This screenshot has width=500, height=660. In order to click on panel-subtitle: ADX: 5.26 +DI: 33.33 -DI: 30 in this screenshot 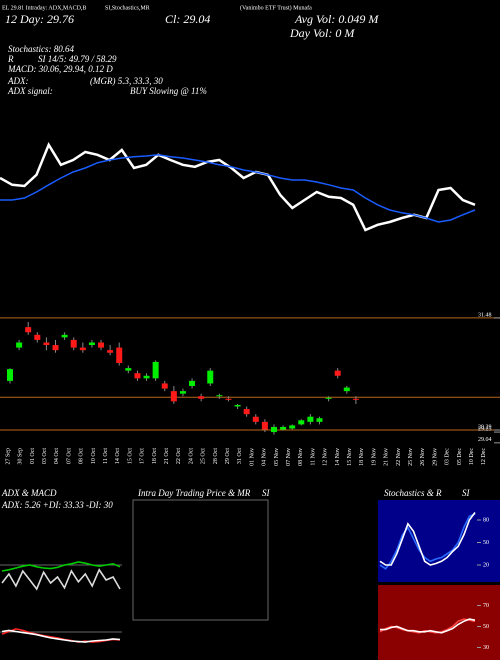, I will do `click(57, 505)`.